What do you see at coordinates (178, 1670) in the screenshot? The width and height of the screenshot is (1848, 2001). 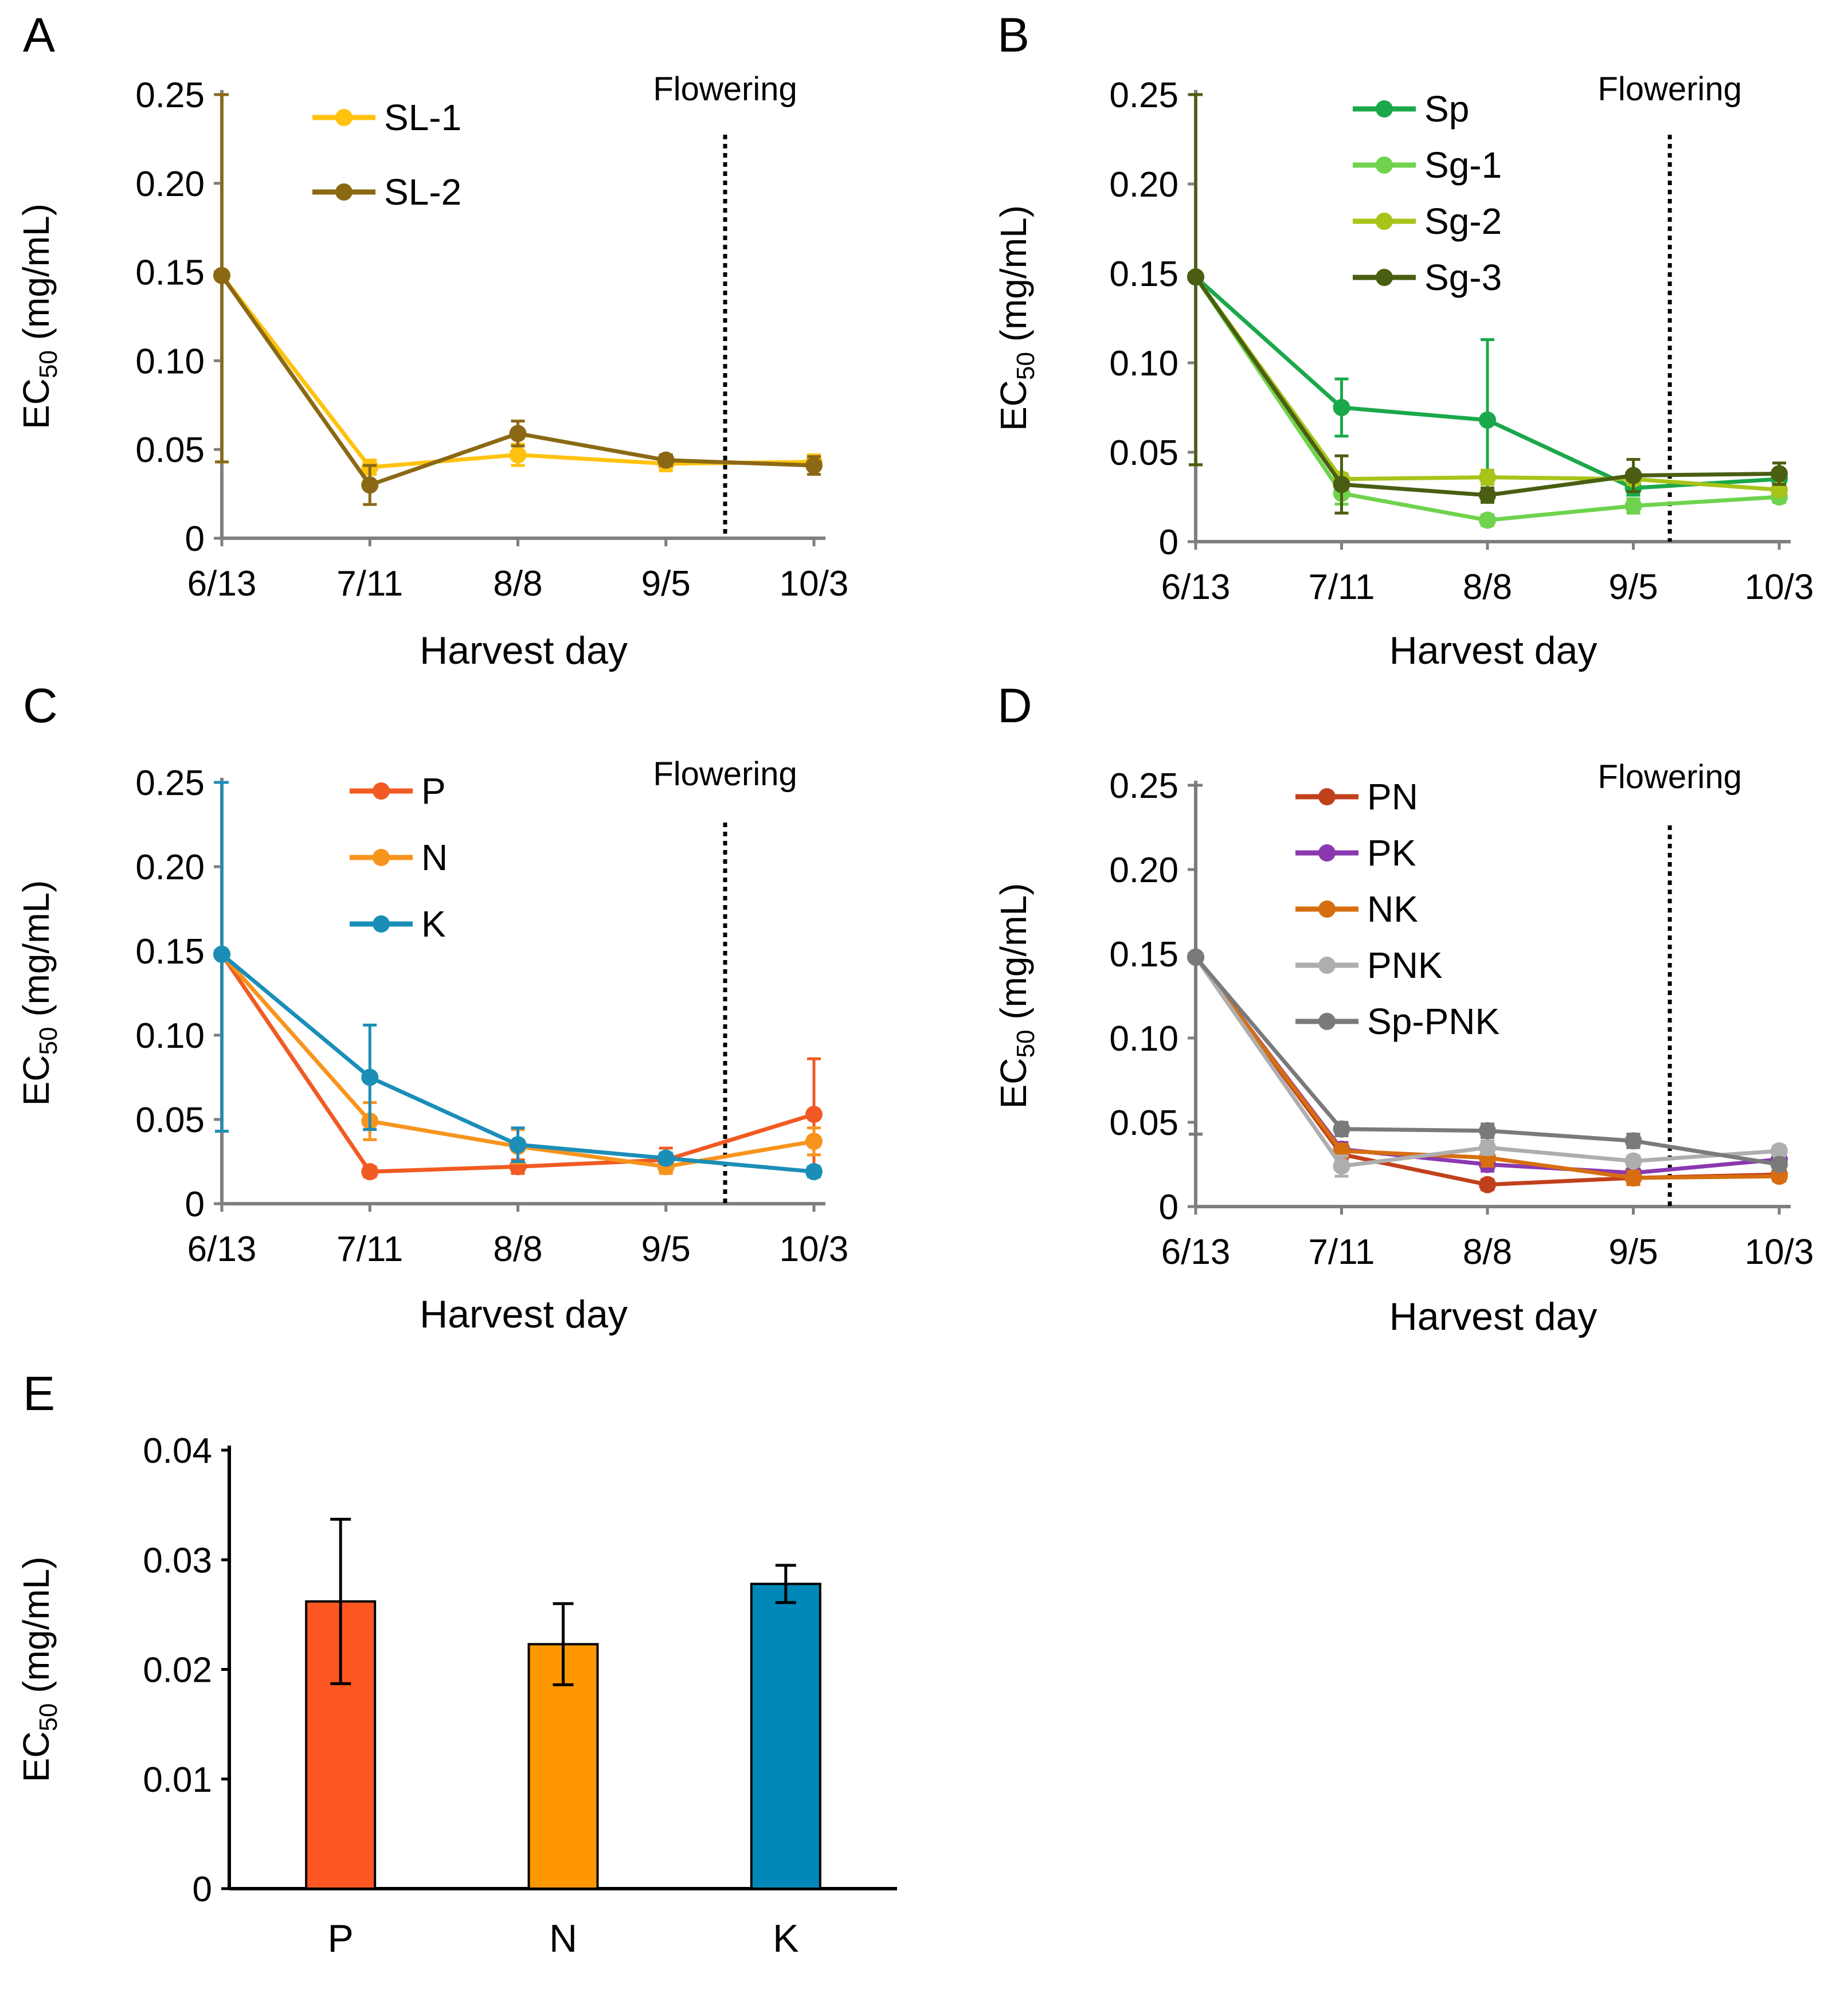 I see `y-tick-label: 0.02` at bounding box center [178, 1670].